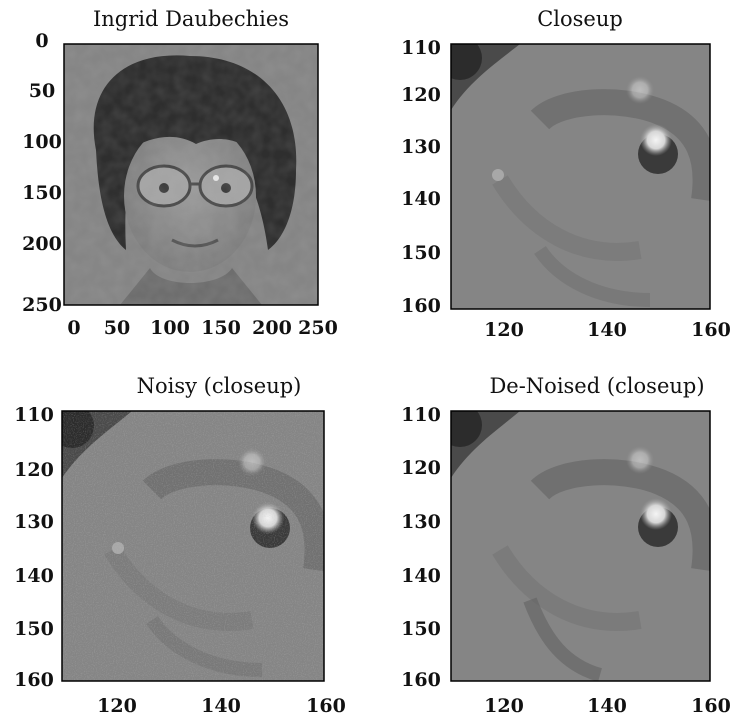 The height and width of the screenshot is (719, 741). Describe the element at coordinates (191, 19) in the screenshot. I see `panel-title: Ingrid Daubechies` at that location.